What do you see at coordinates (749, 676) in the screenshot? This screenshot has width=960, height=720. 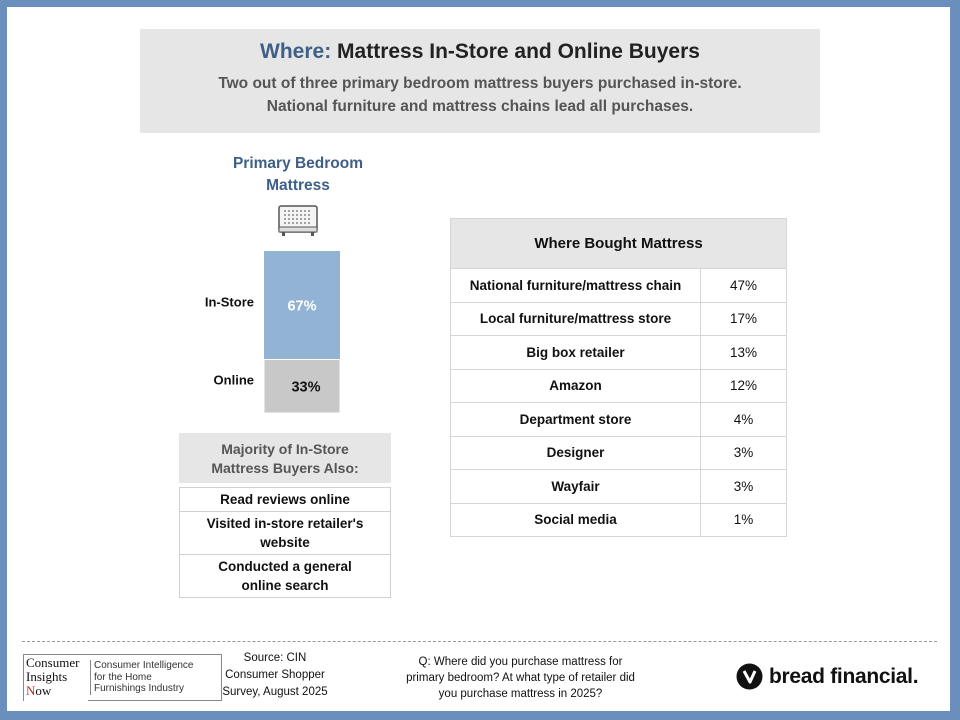 I see `bread-financial-logo-icon` at bounding box center [749, 676].